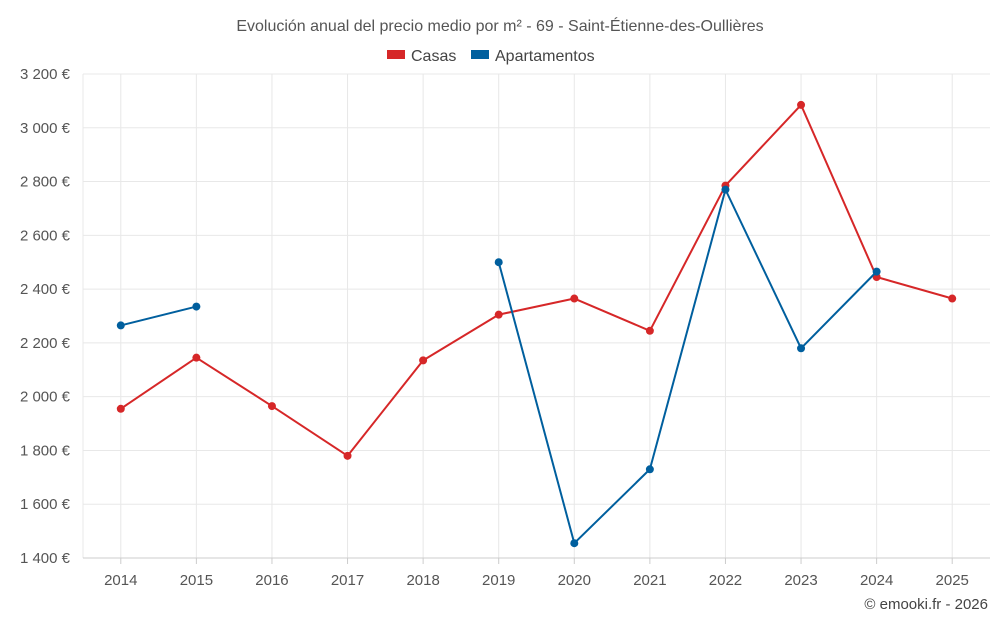 The height and width of the screenshot is (625, 1000). What do you see at coordinates (271, 580) in the screenshot?
I see `x-tick-label: 2016` at bounding box center [271, 580].